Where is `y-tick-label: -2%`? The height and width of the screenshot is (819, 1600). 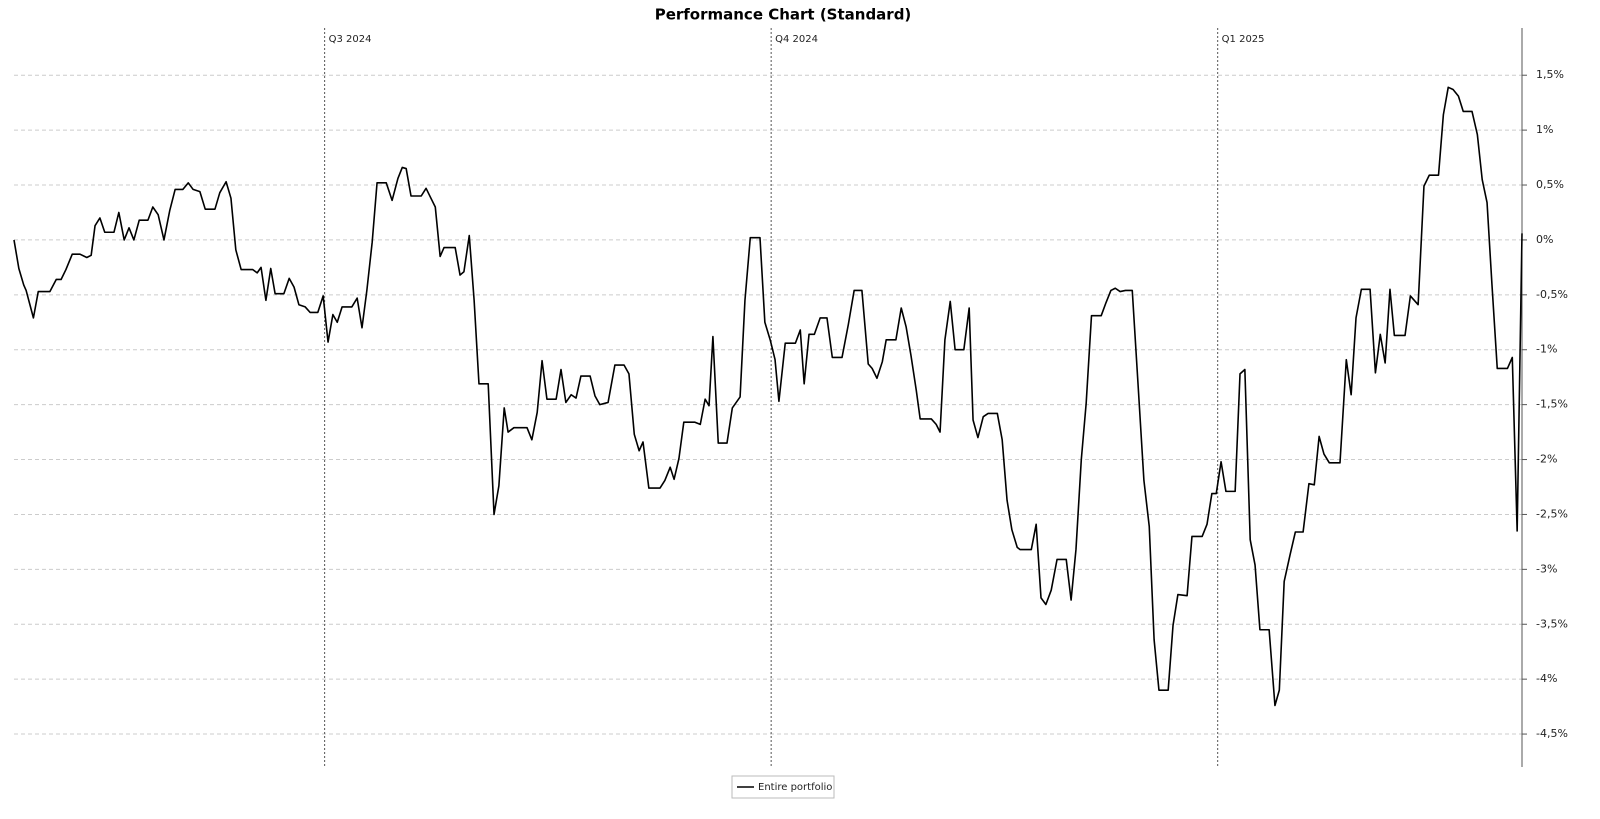 y-tick-label: -2% is located at coordinates (1546, 459).